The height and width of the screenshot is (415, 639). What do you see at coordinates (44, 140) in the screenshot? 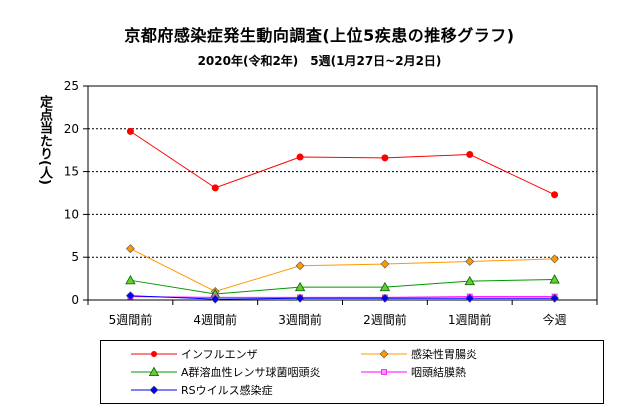
I see `y-axis-label: 定点当たり(人)` at bounding box center [44, 140].